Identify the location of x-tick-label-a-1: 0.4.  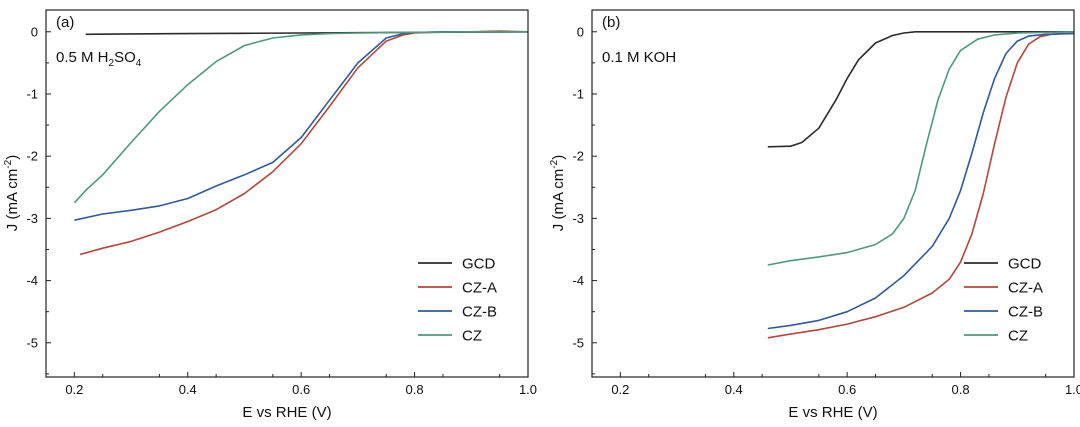
(188, 389).